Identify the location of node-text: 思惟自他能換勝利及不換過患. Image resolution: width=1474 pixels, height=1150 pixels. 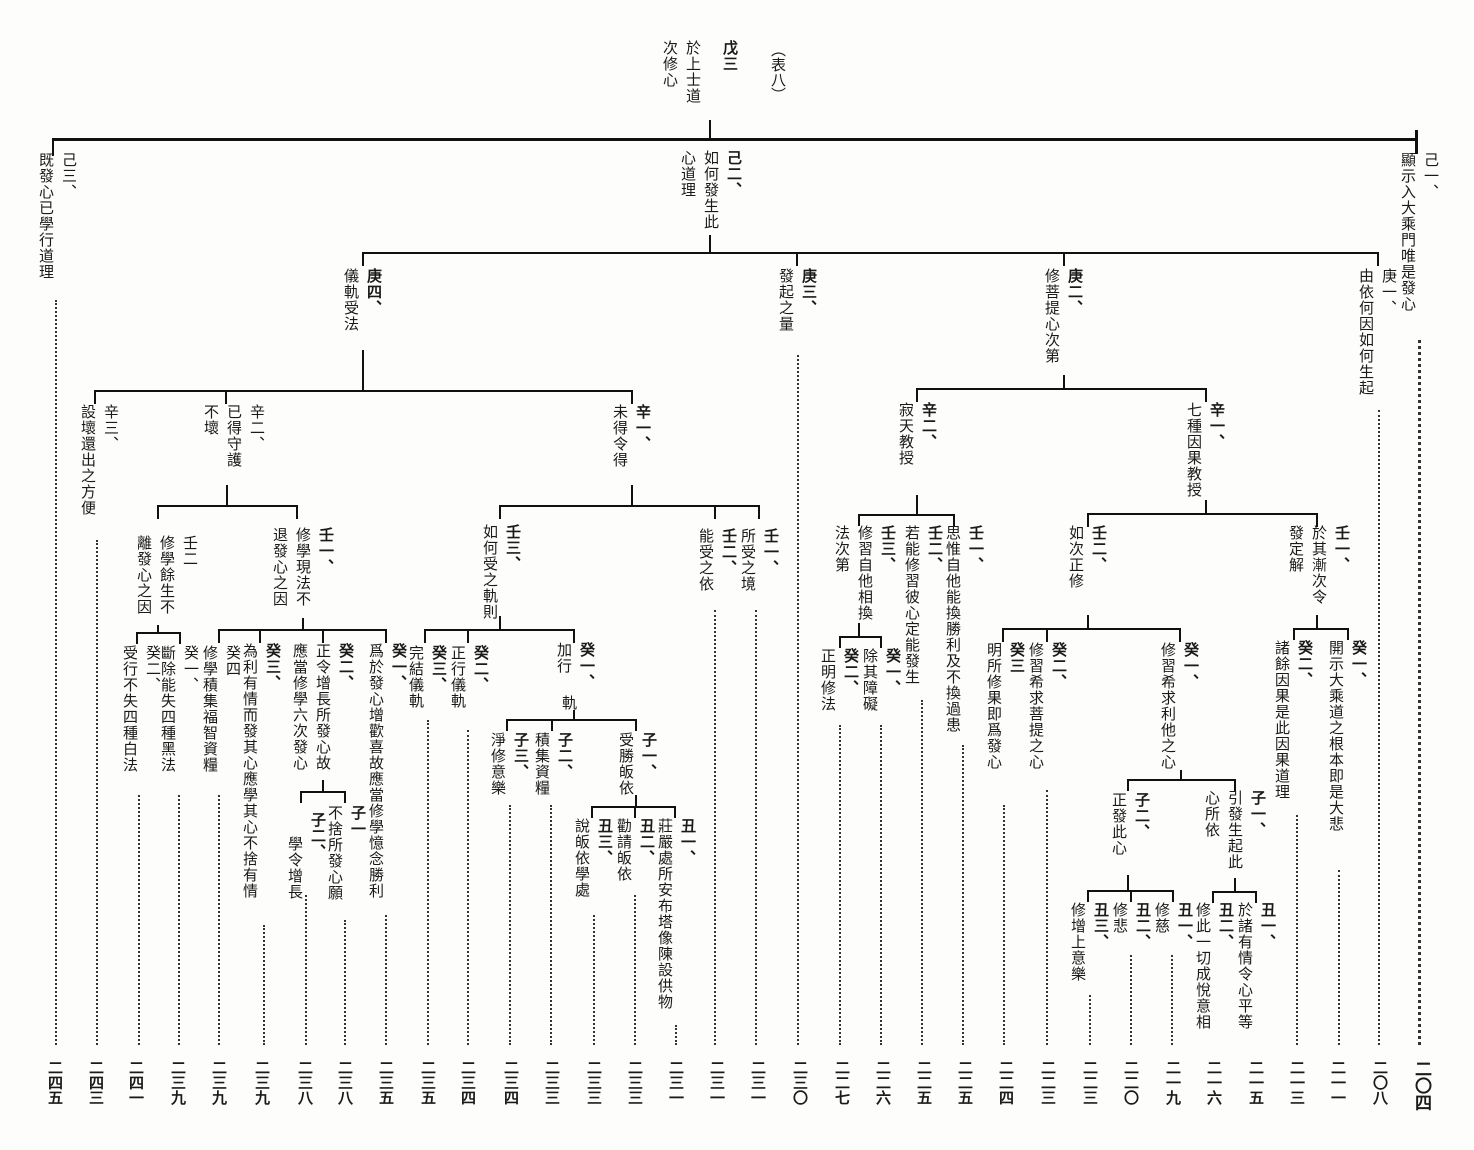
(953, 629).